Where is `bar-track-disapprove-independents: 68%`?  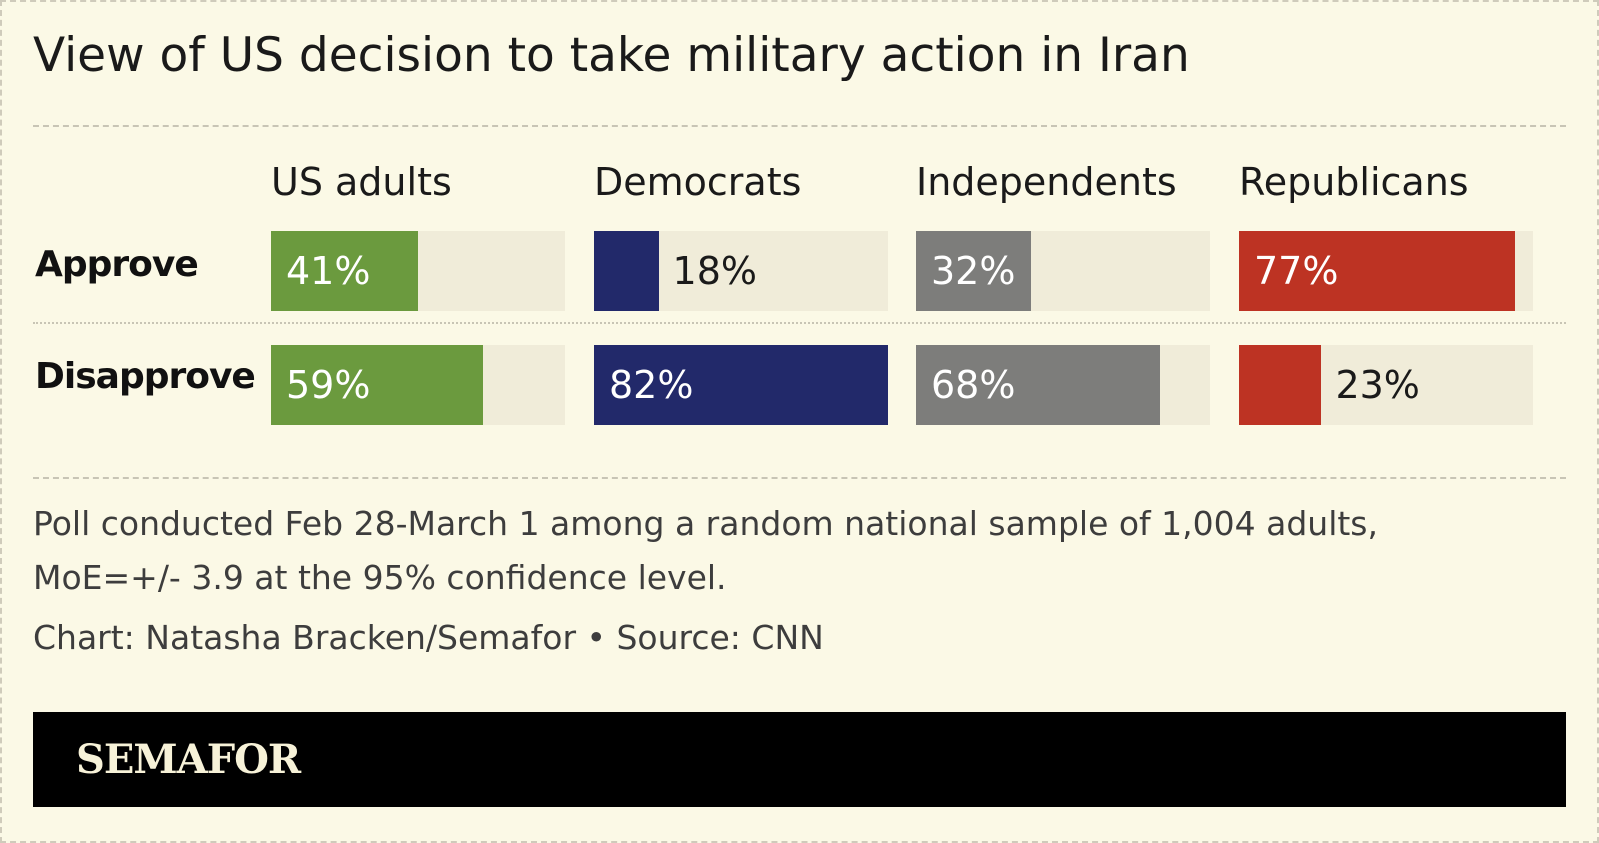 bar-track-disapprove-independents: 68% is located at coordinates (1063, 385).